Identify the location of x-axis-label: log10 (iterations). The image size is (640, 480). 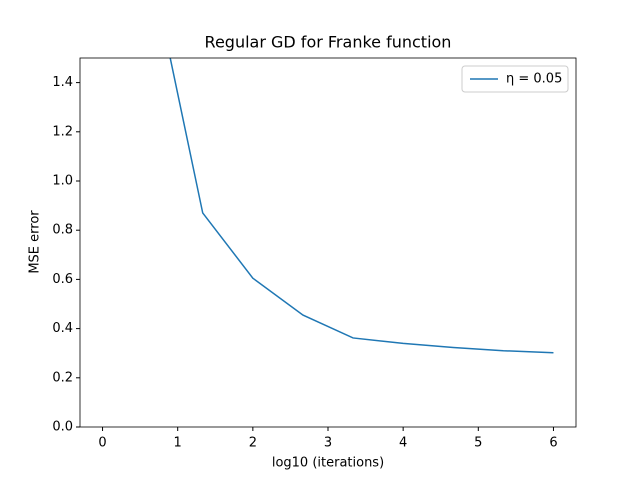
(328, 463).